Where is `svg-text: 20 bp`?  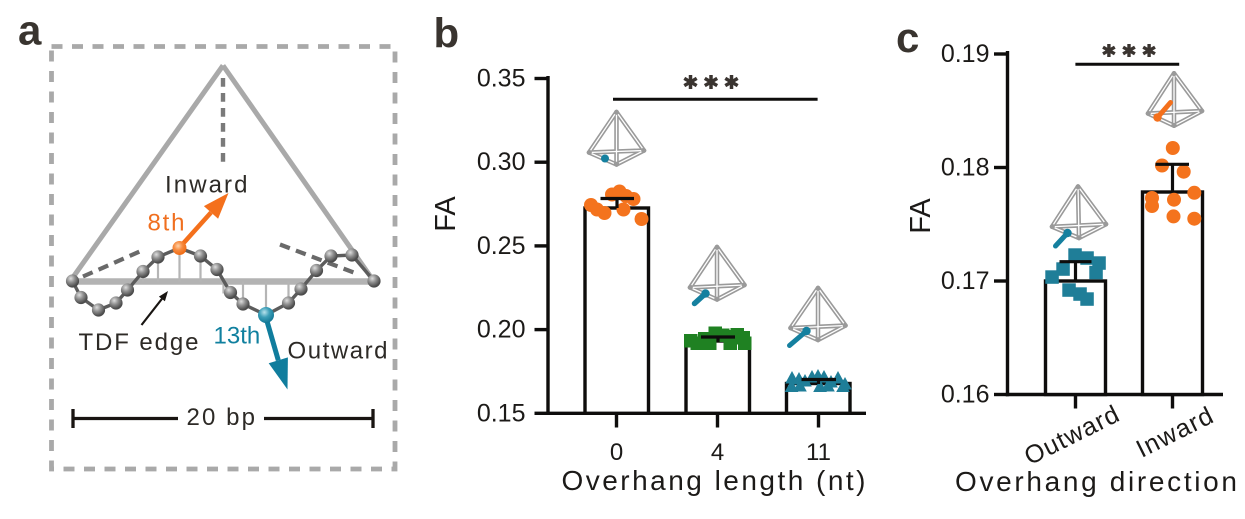
svg-text: 20 bp is located at coordinates (221, 417).